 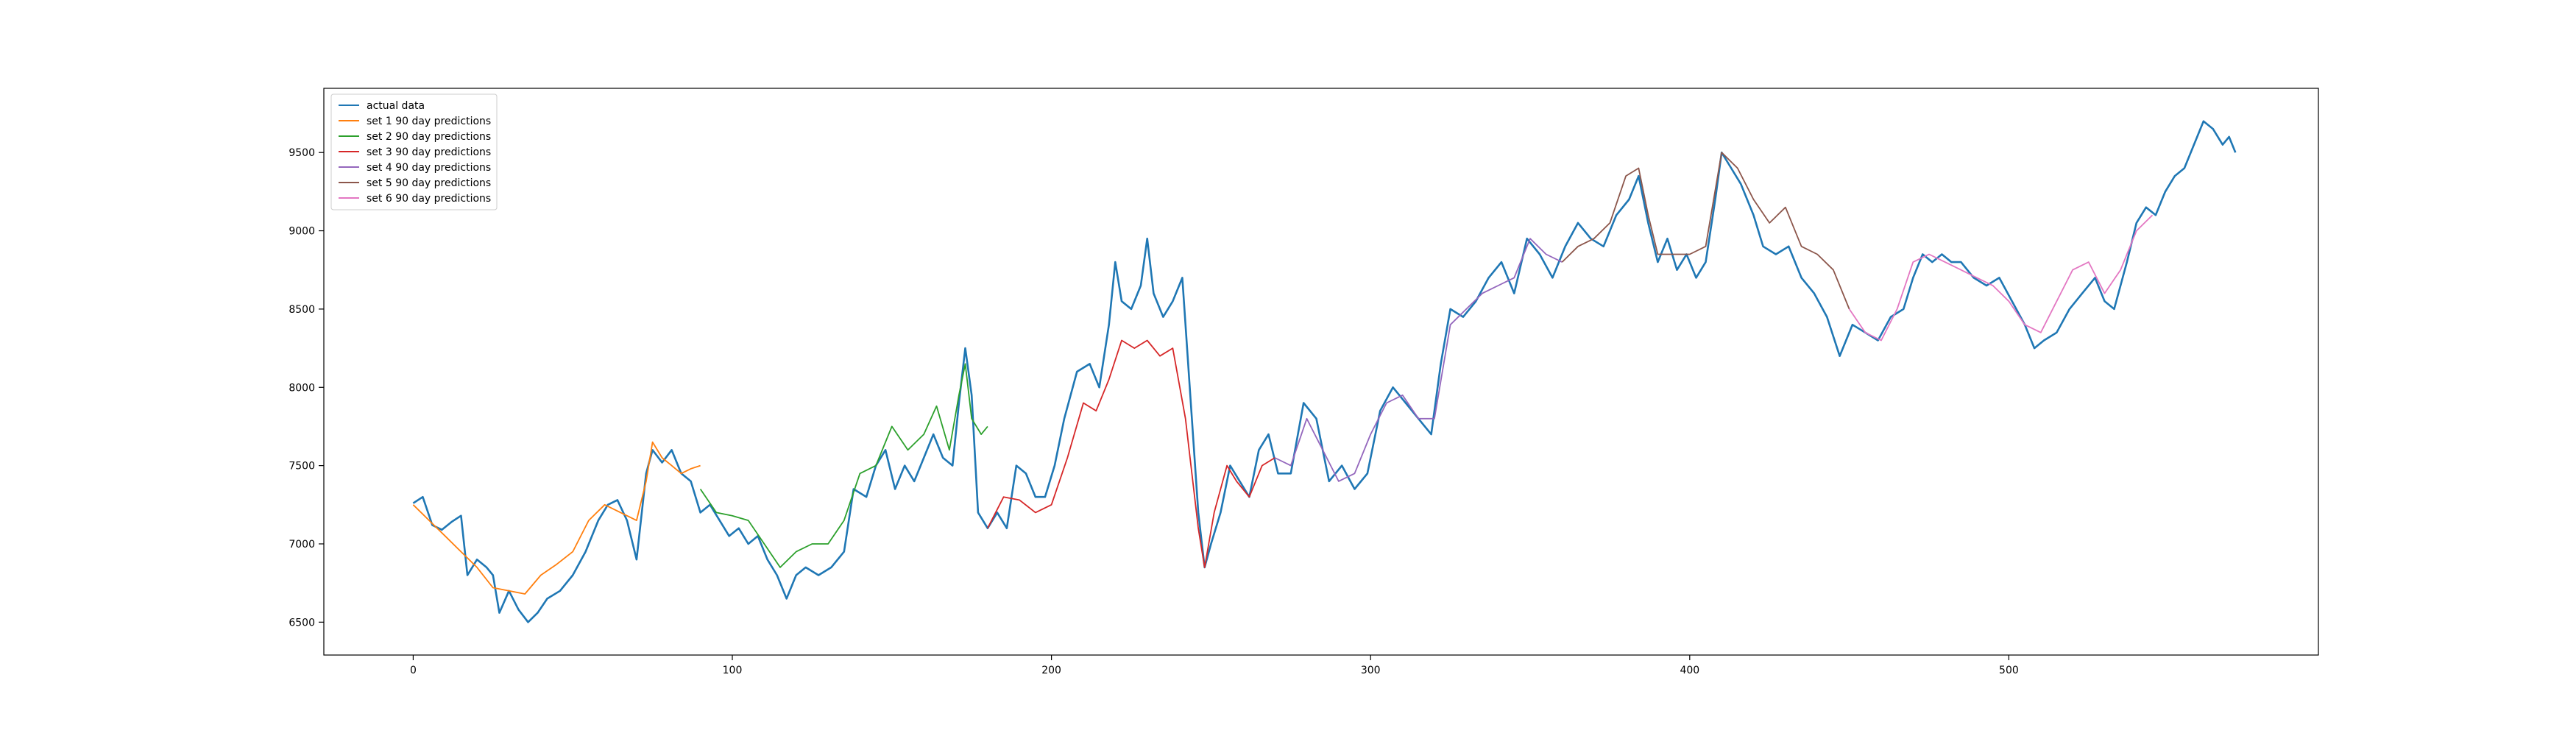 I want to click on legend-label: set 3 90 day predictions, so click(x=429, y=152).